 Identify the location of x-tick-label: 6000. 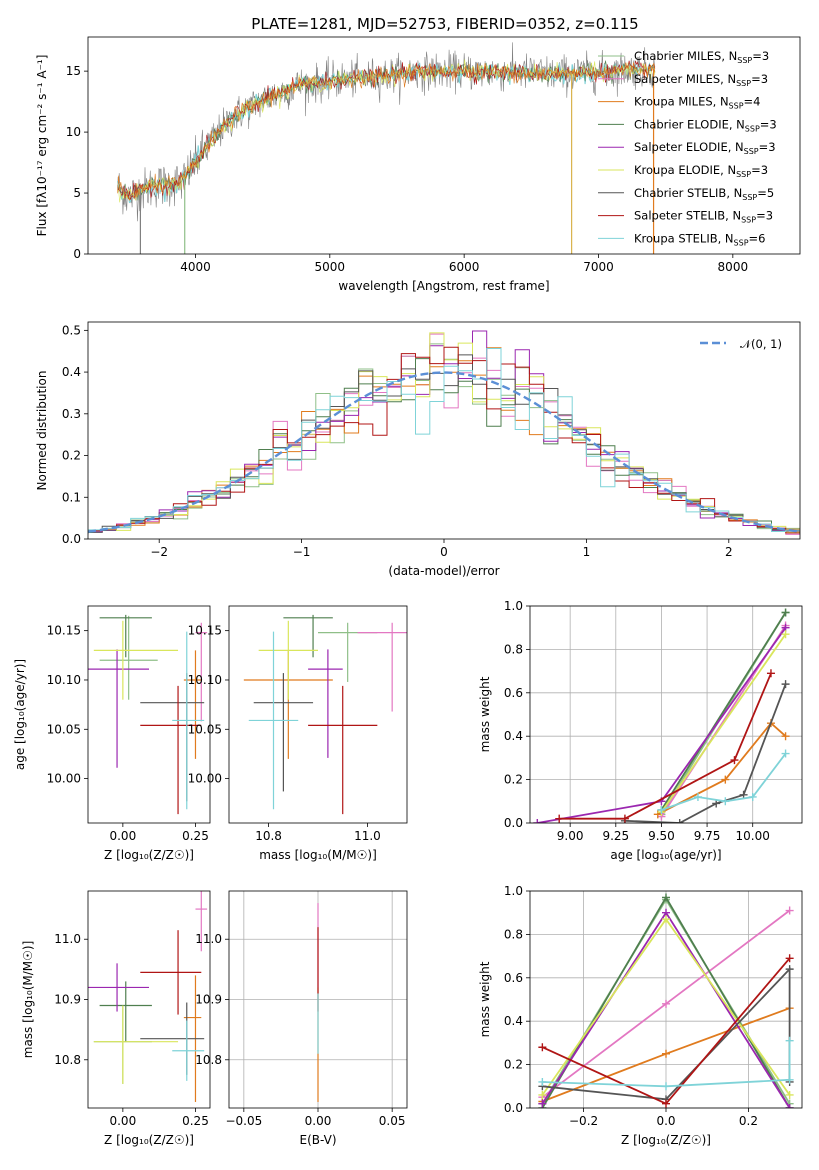
(464, 267).